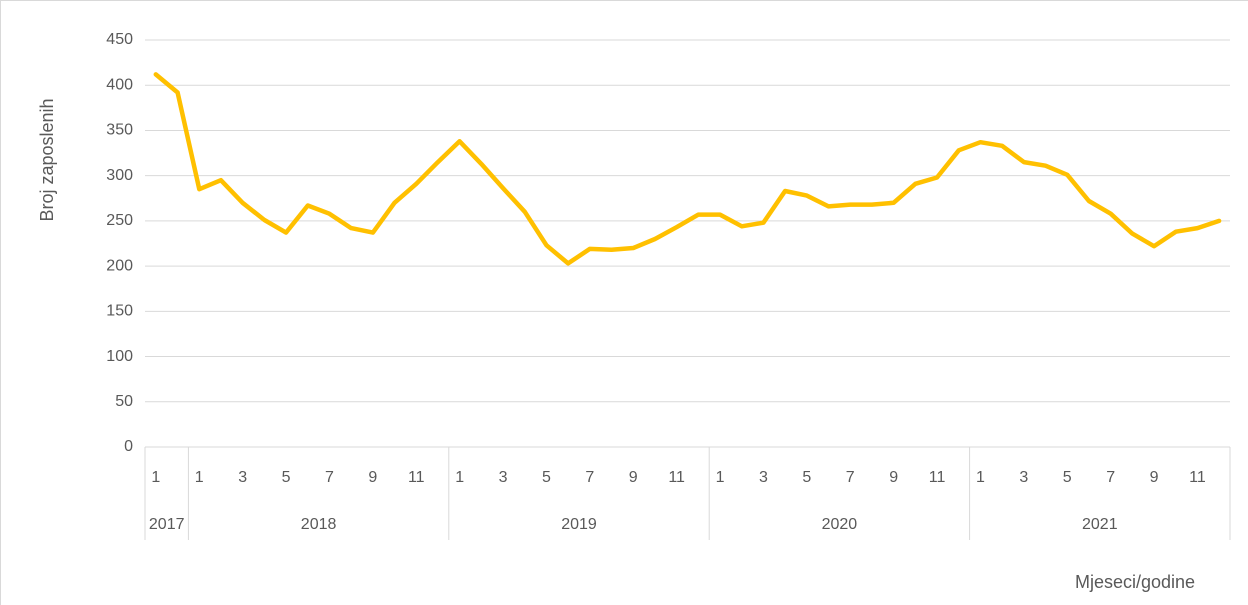 Image resolution: width=1248 pixels, height=605 pixels. I want to click on y-tick-label: 400, so click(119, 84).